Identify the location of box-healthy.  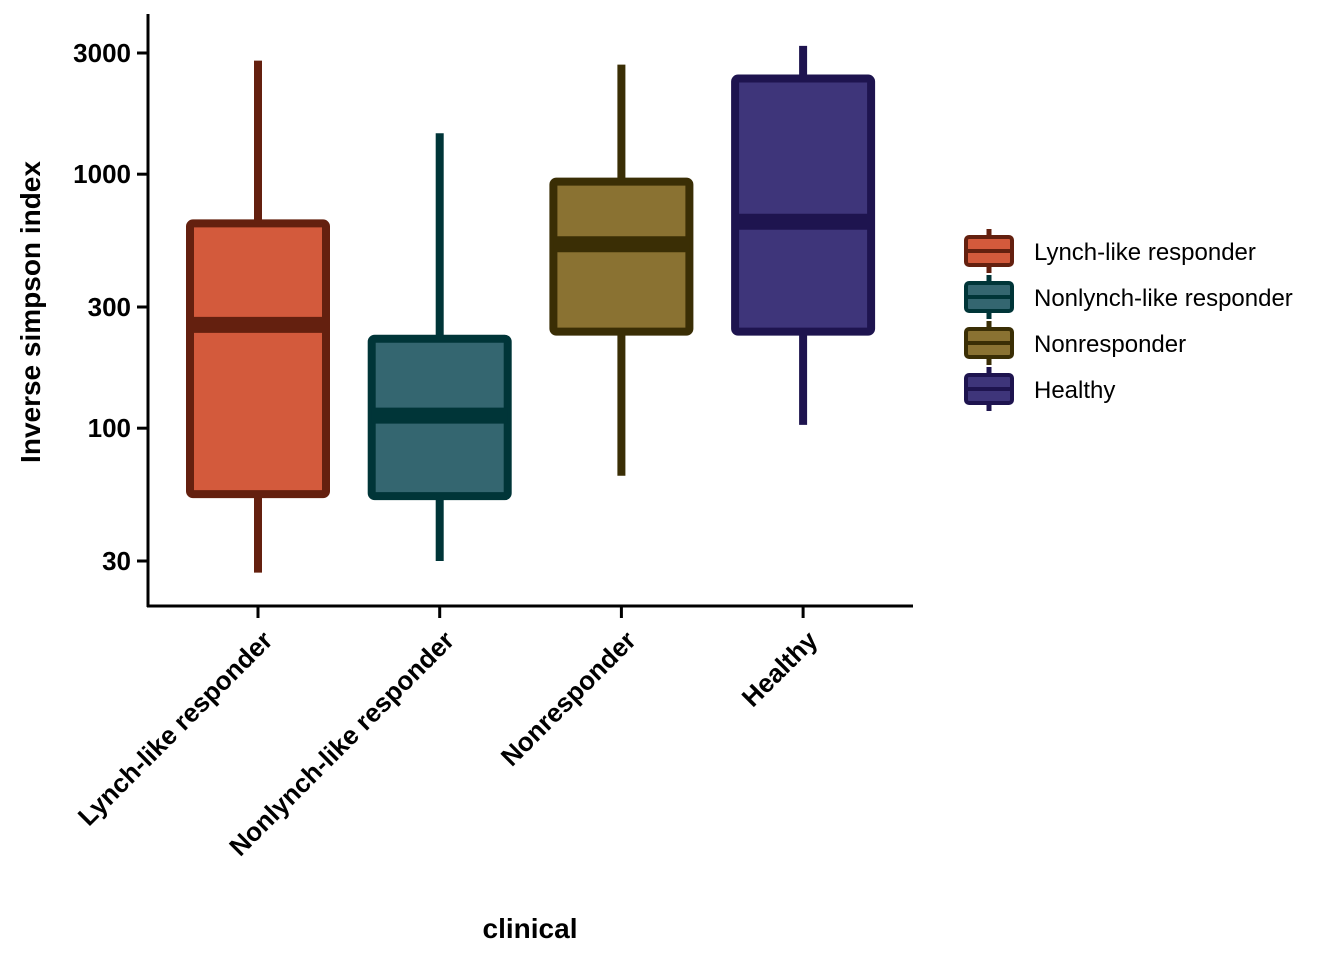
(803, 235).